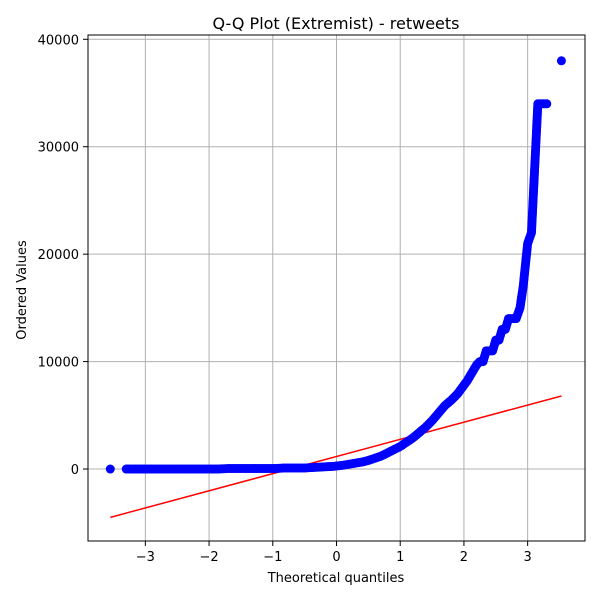  Describe the element at coordinates (272, 557) in the screenshot. I see `x-tick-label: −1` at that location.